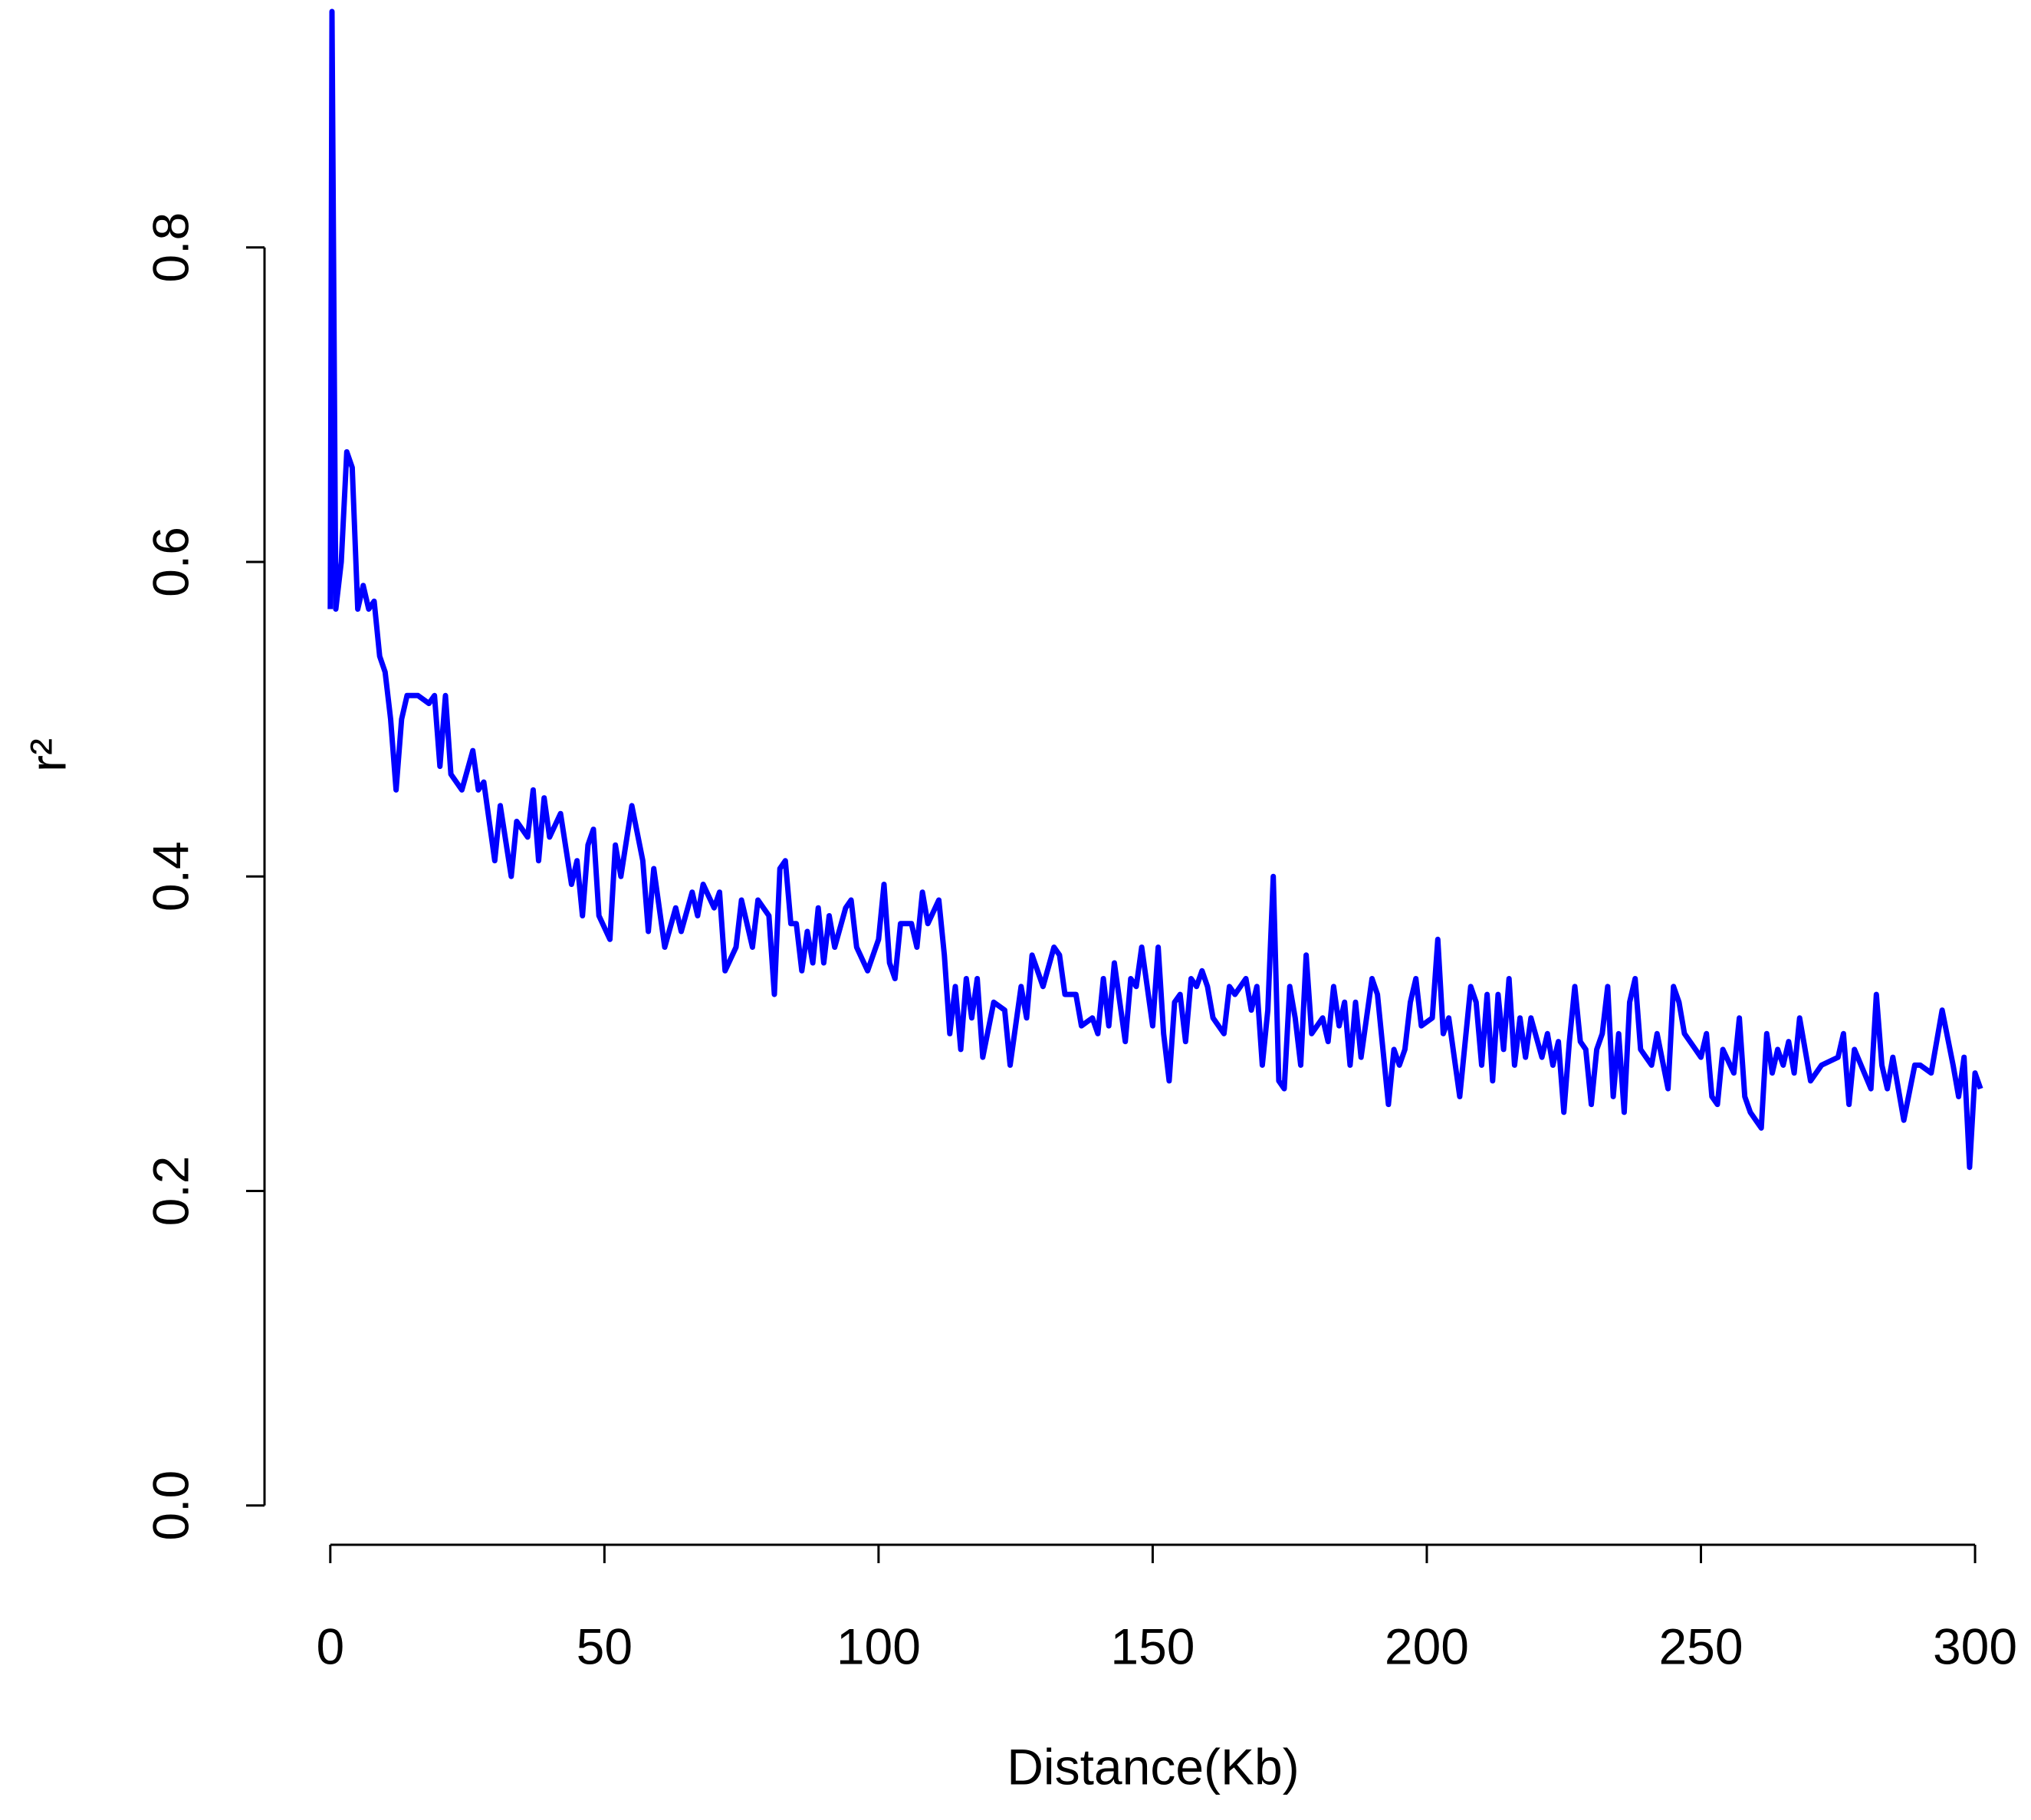 The height and width of the screenshot is (1820, 2031). Describe the element at coordinates (170, 1191) in the screenshot. I see `y-tick-label: 0.2` at that location.